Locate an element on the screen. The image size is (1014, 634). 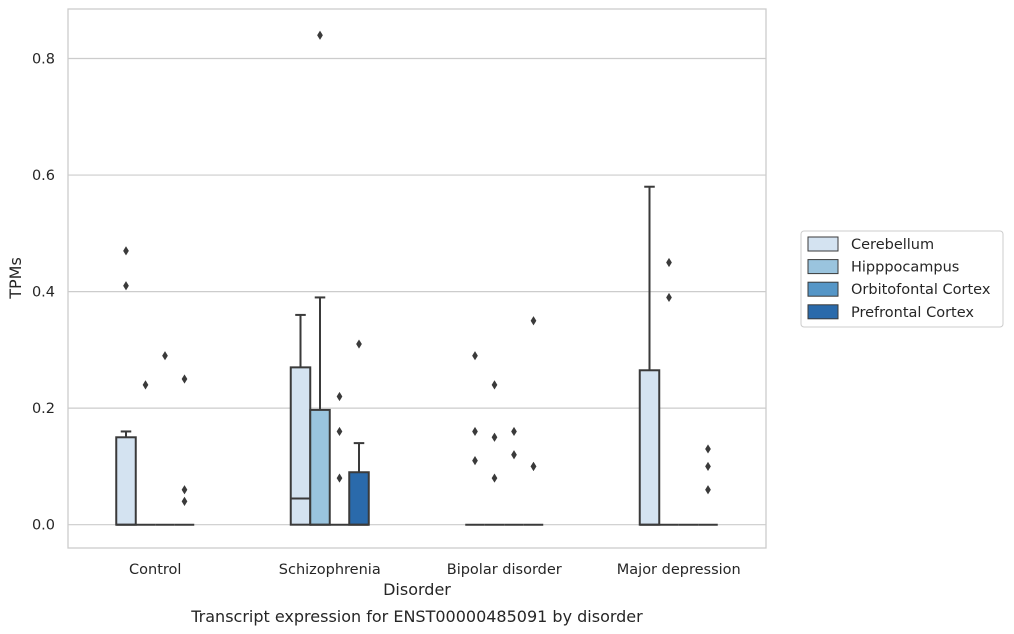
y-tick-label: 0.0 is located at coordinates (43, 526).